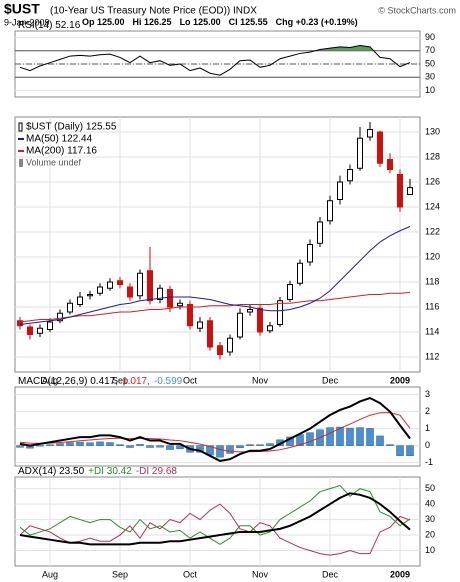  I want to click on y-tick-label: -1, so click(429, 462).